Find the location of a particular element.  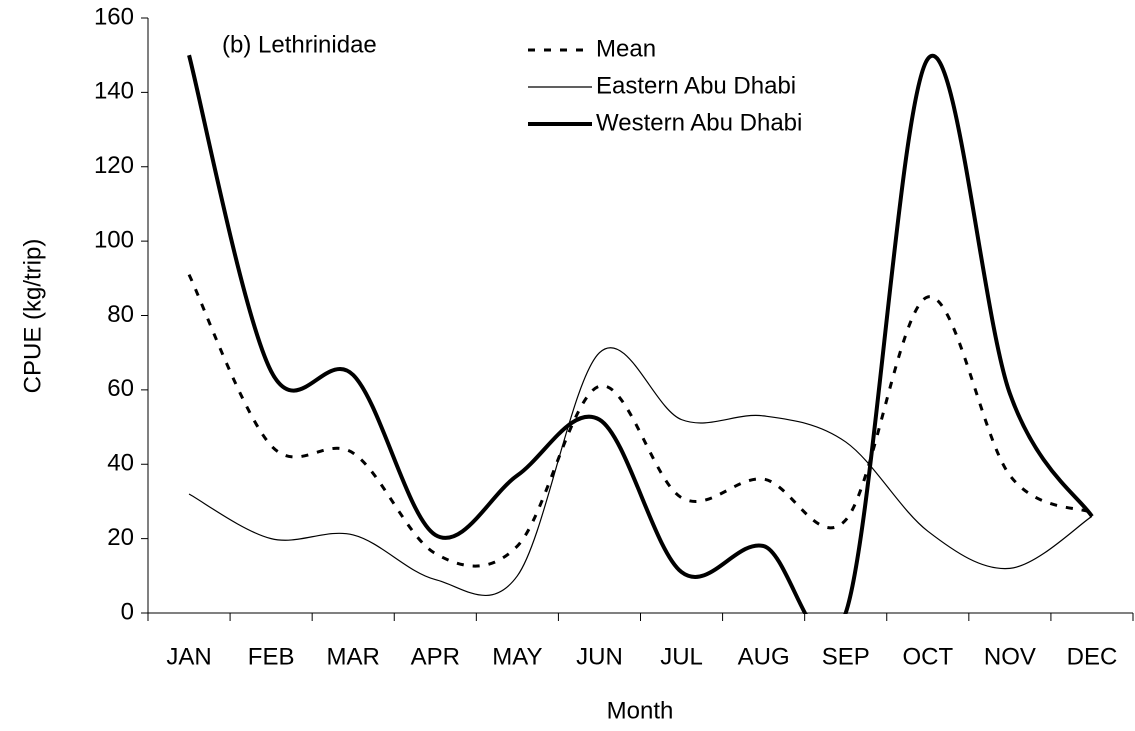

x-tick-label: MAY is located at coordinates (517, 656).